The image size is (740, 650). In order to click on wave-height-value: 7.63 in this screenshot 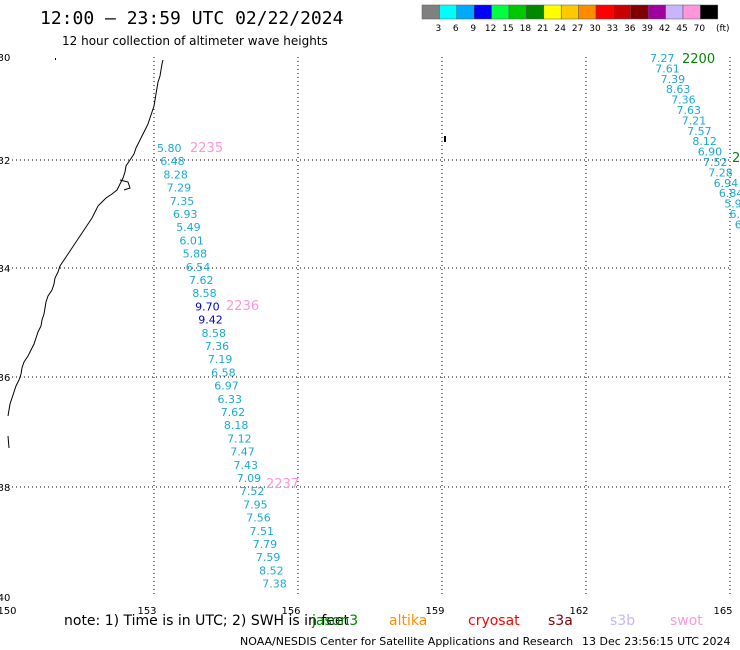, I will do `click(689, 110)`.